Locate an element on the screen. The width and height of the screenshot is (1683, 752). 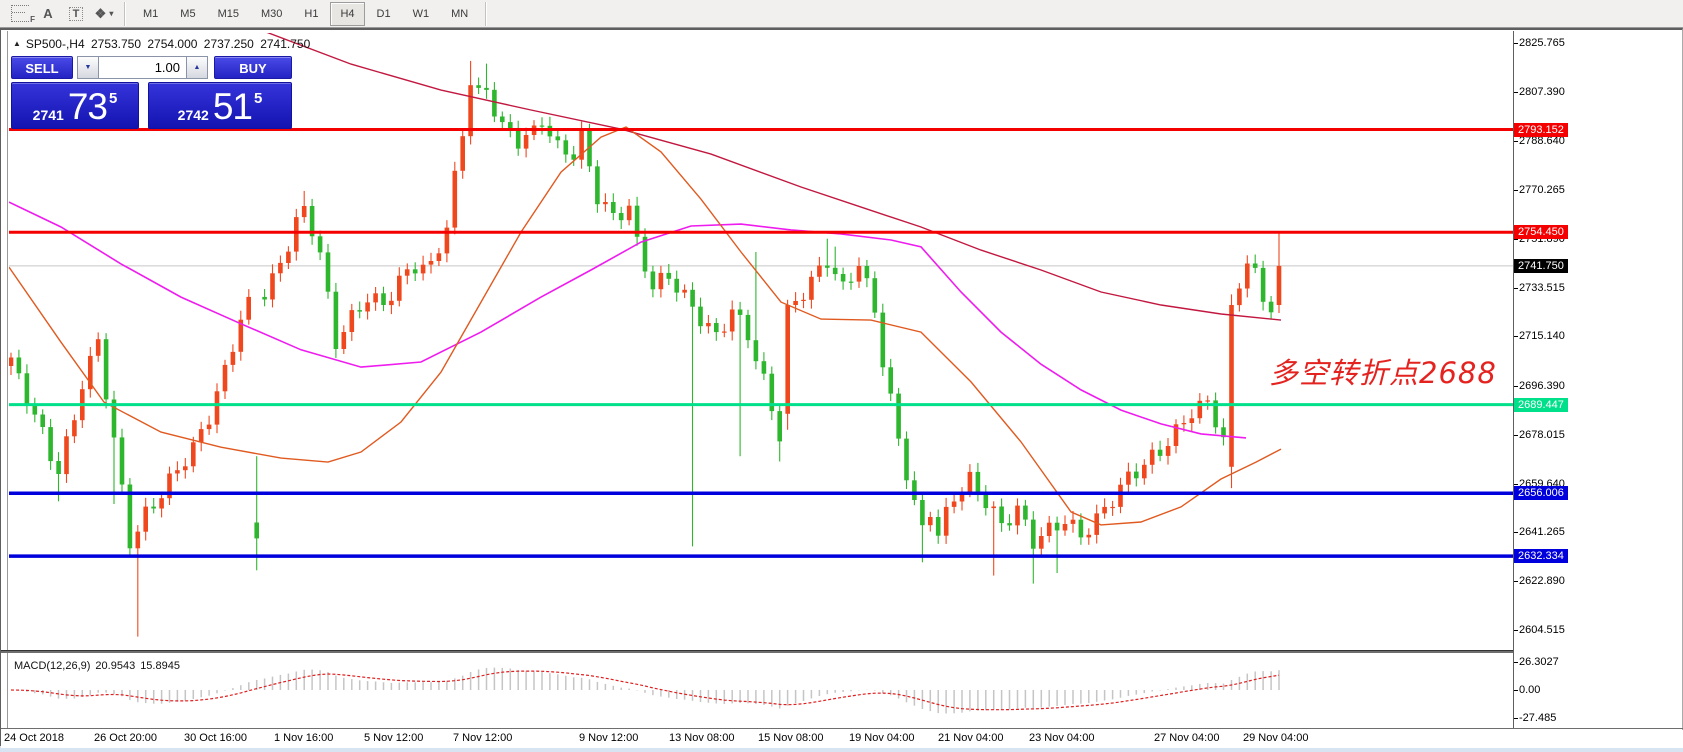
time-label: 24 Oct 2018 is located at coordinates (34, 738).